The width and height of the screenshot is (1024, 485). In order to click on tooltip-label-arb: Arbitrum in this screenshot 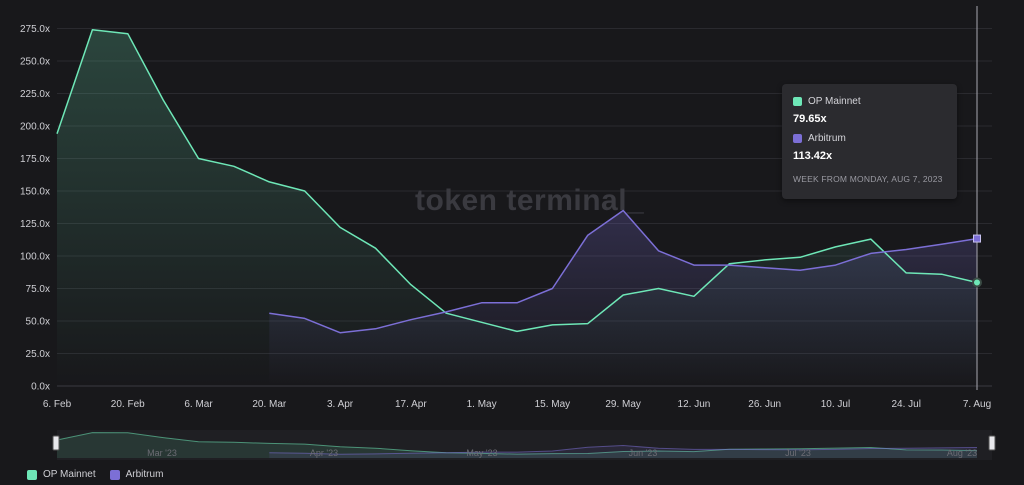, I will do `click(827, 138)`.